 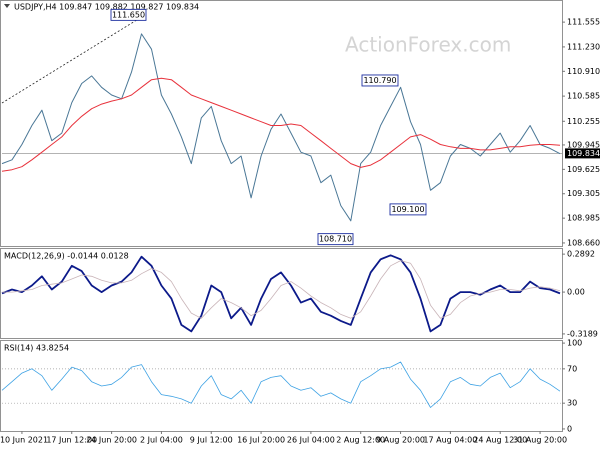 I want to click on y-tick-label: 70, so click(x=572, y=368).